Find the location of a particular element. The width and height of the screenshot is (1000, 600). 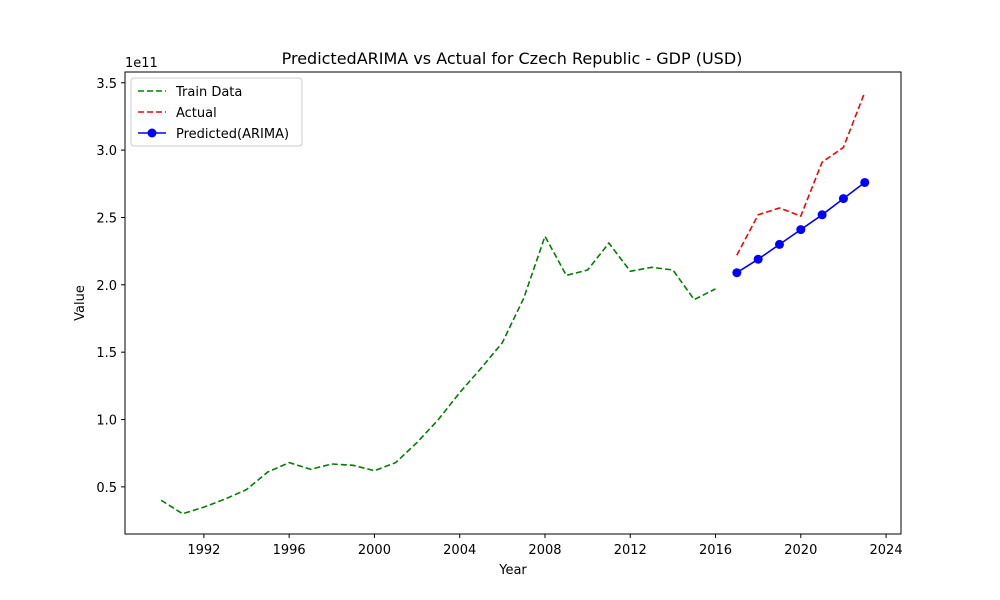

x-tick-label: 2024 is located at coordinates (886, 550).